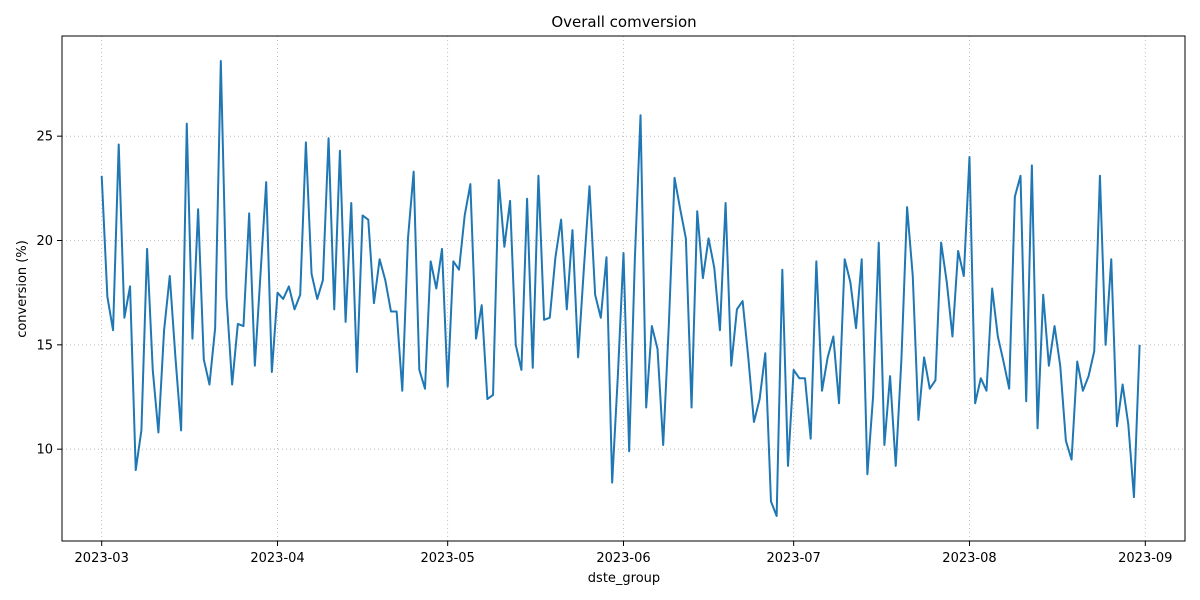  What do you see at coordinates (624, 578) in the screenshot?
I see `x-axis-label: dste_group` at bounding box center [624, 578].